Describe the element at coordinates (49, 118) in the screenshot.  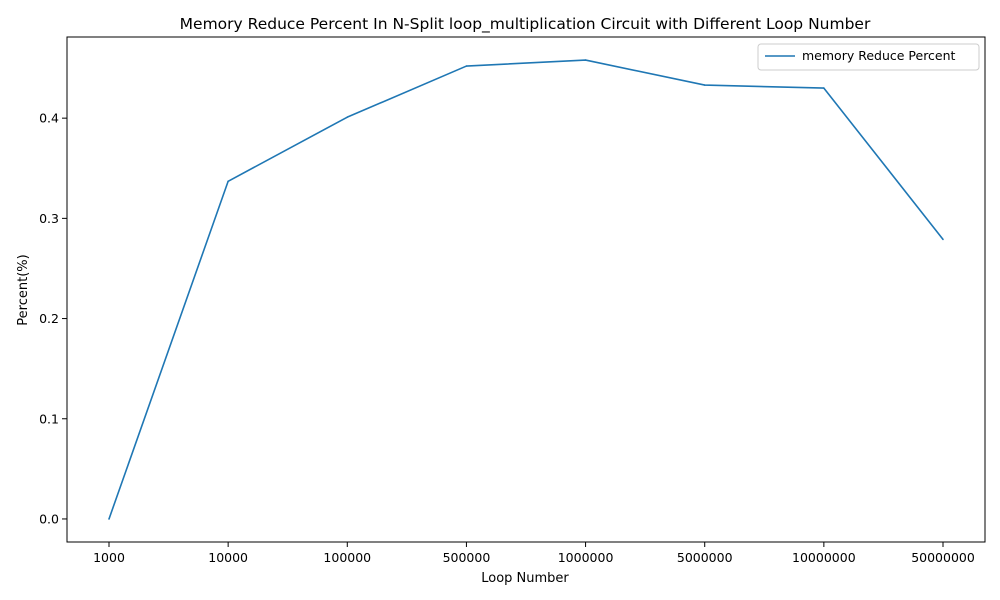
I see `y-tick-label: 0.4` at that location.